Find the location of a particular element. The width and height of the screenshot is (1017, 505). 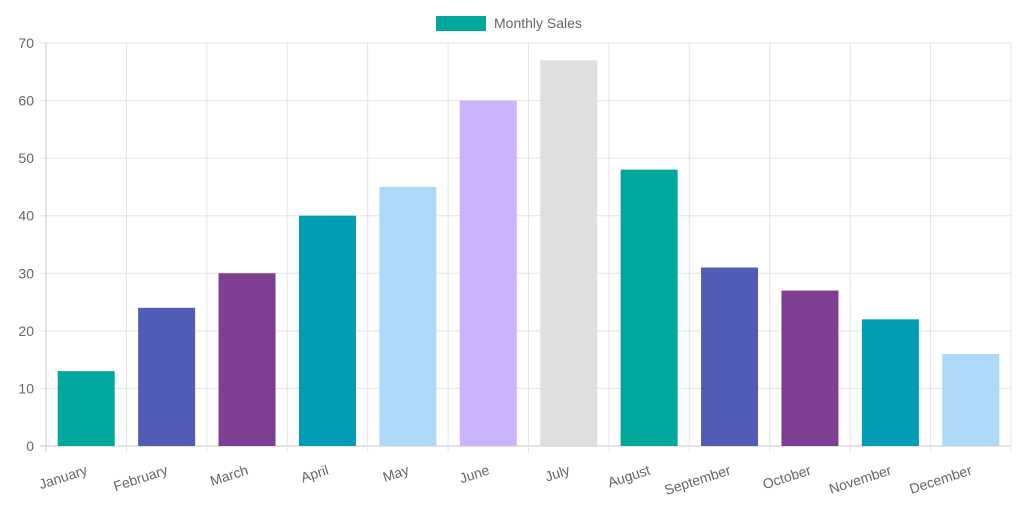

y-tick-label: 30 is located at coordinates (26, 273).